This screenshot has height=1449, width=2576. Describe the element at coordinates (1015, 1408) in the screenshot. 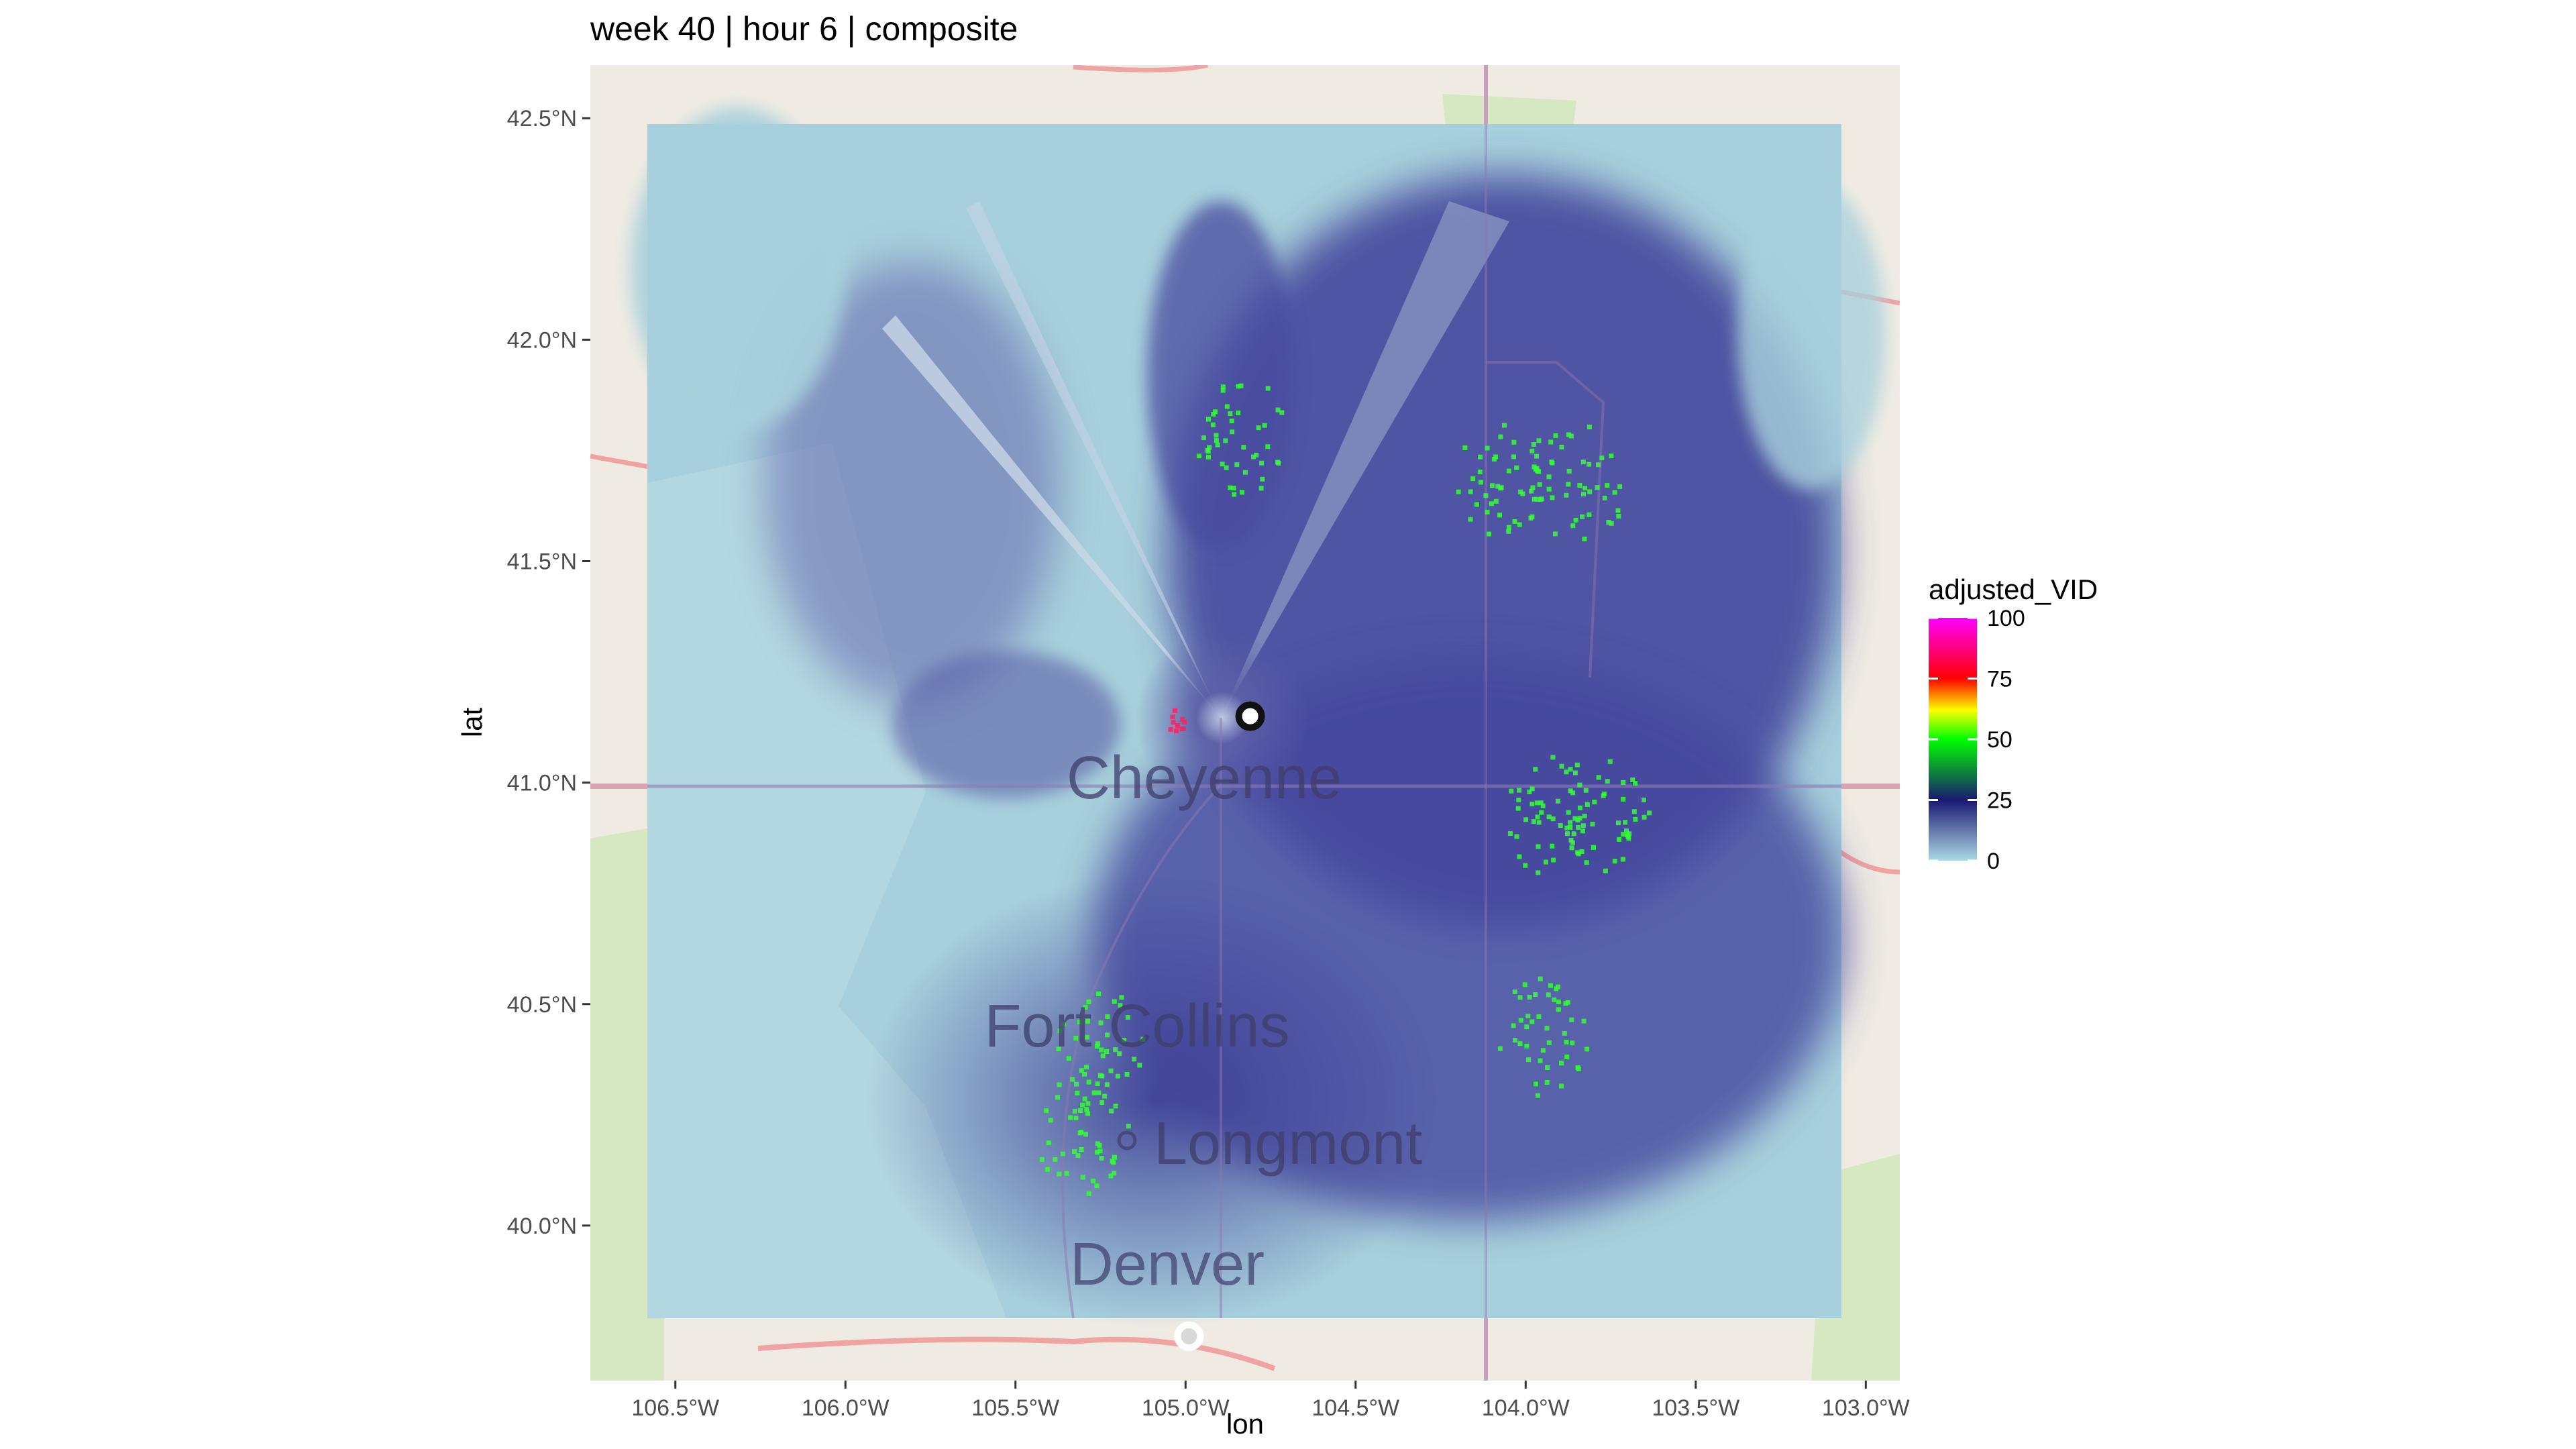

I see `x-tick-label: 105.5°W` at that location.